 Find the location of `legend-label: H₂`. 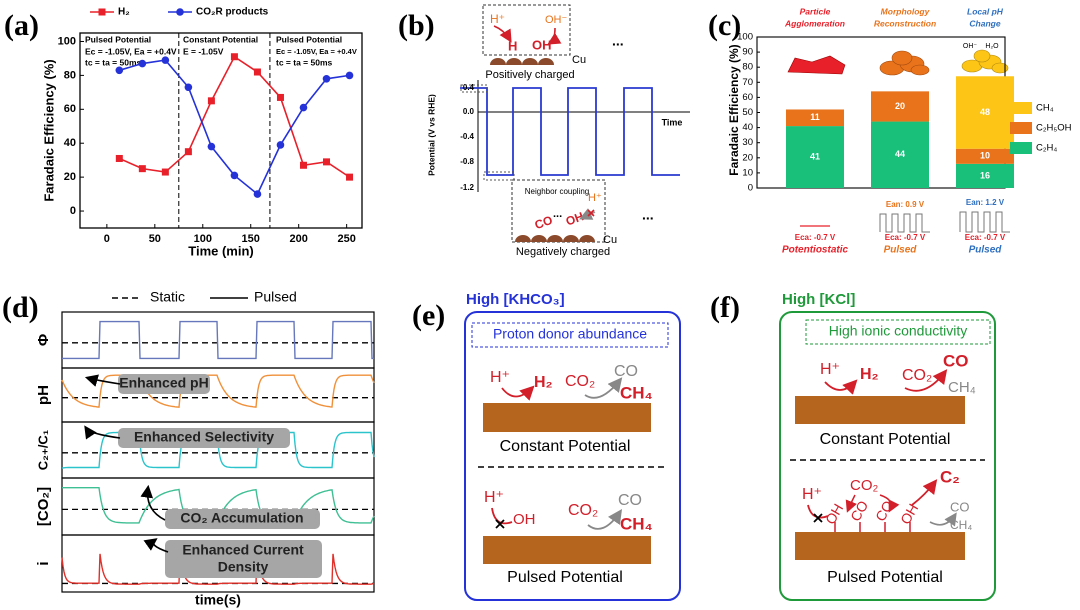

legend-label: H₂ is located at coordinates (124, 12).